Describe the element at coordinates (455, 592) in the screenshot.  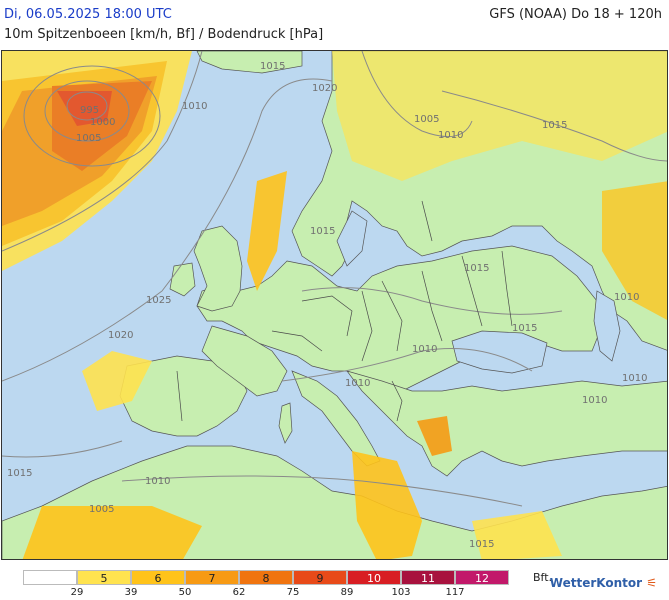
I see `legend-tick-label: 117` at that location.